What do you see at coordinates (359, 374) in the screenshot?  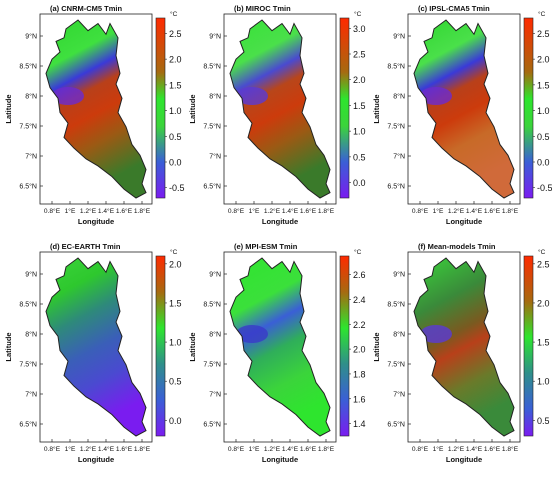 I see `colorbar-tick-label: 1.8` at bounding box center [359, 374].